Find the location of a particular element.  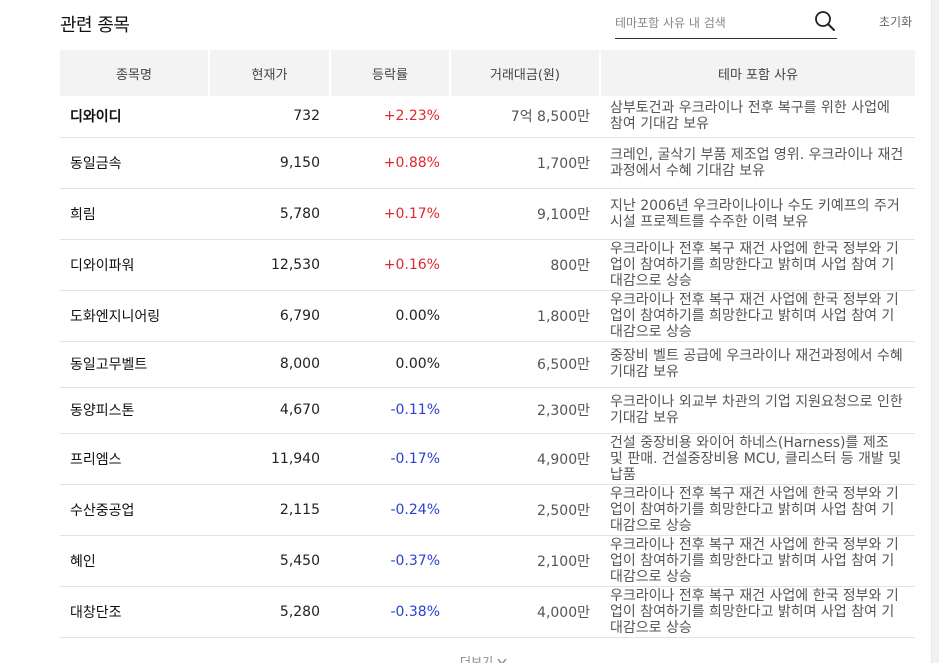

scrollbar is located at coordinates (935, 331).